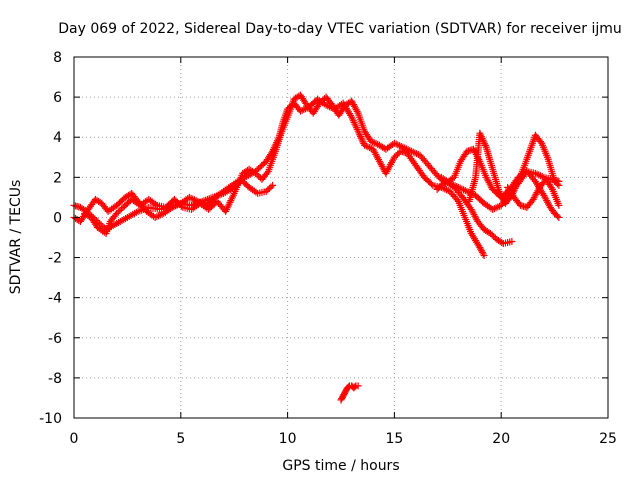  Describe the element at coordinates (50, 419) in the screenshot. I see `y-tick-label: -10` at that location.